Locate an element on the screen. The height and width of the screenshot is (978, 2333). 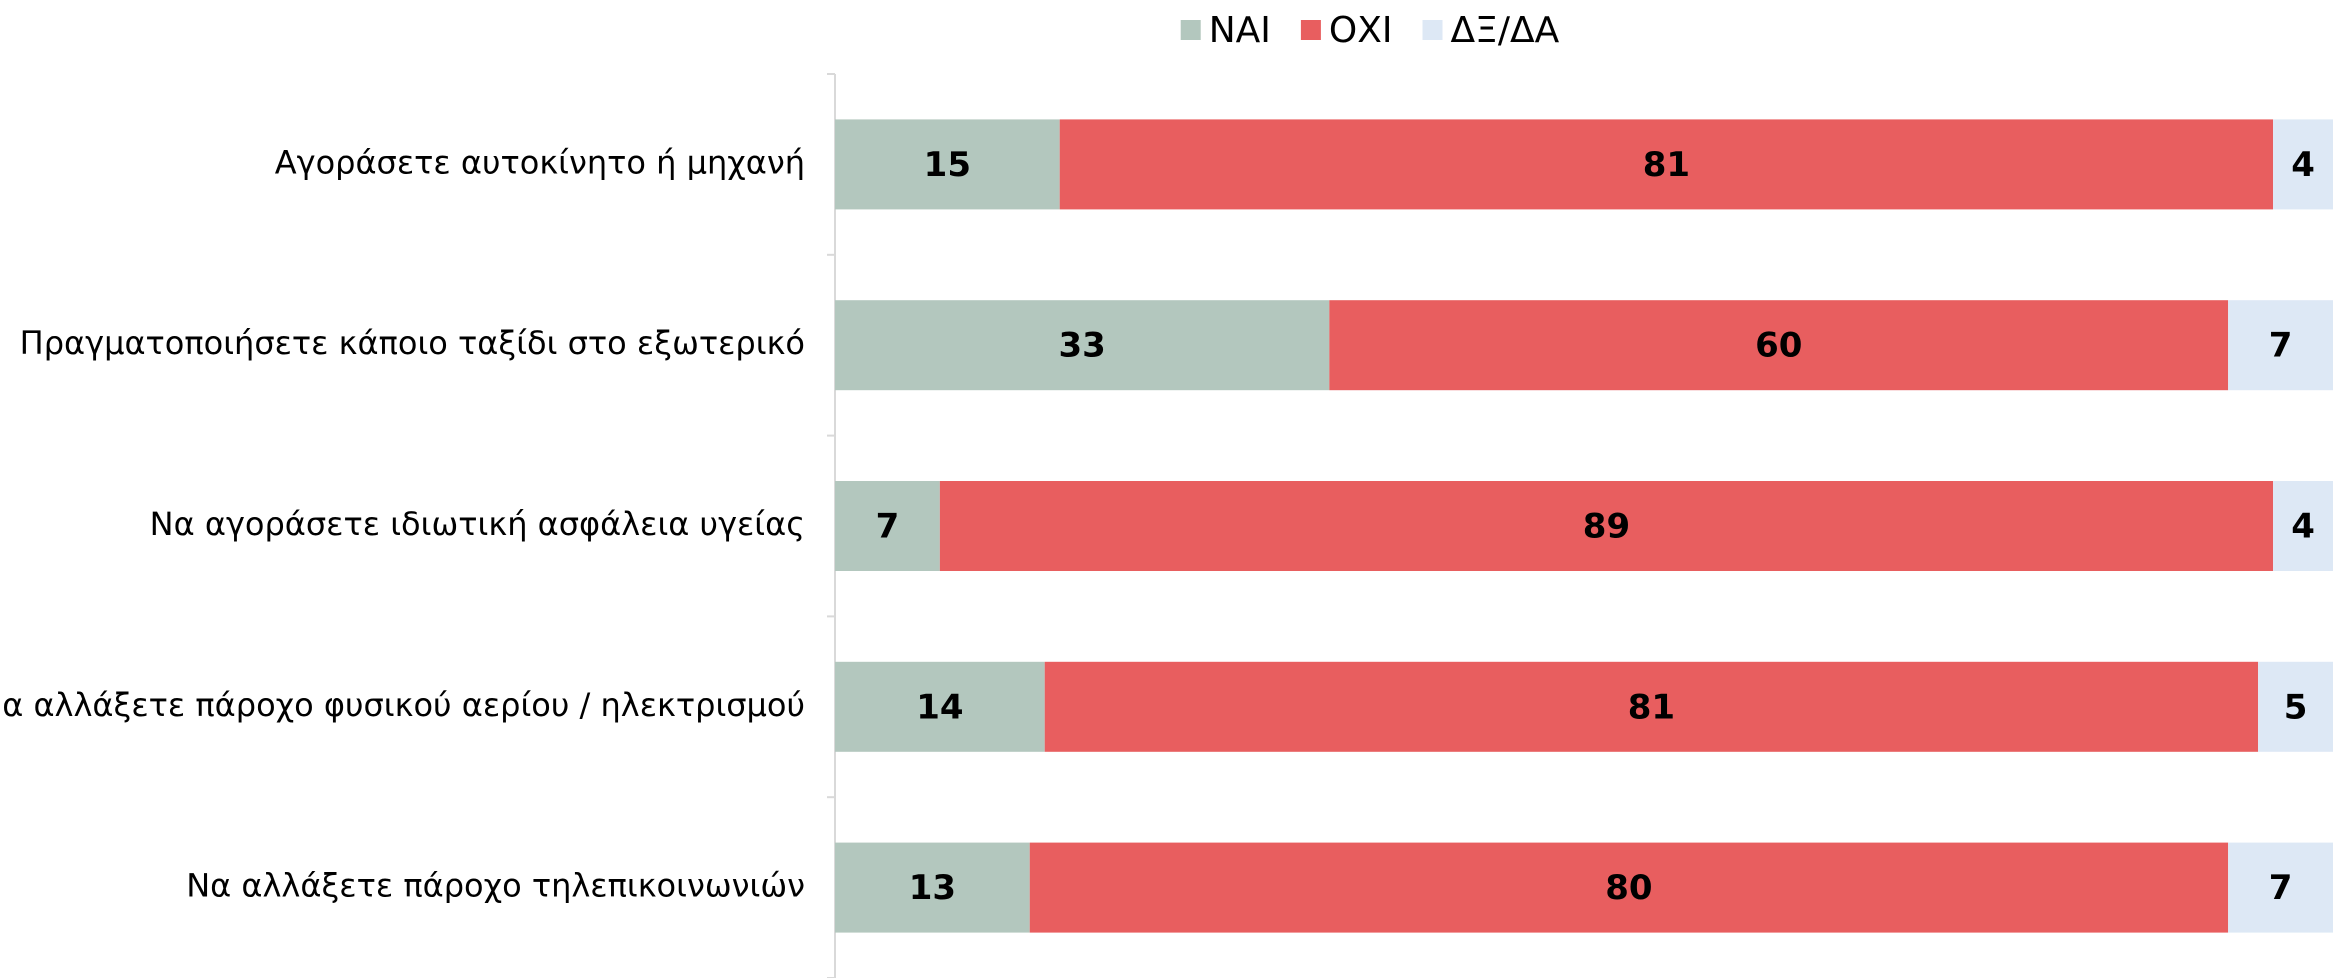
legend-label: ΔΞ/ΔΑ is located at coordinates (1505, 30).